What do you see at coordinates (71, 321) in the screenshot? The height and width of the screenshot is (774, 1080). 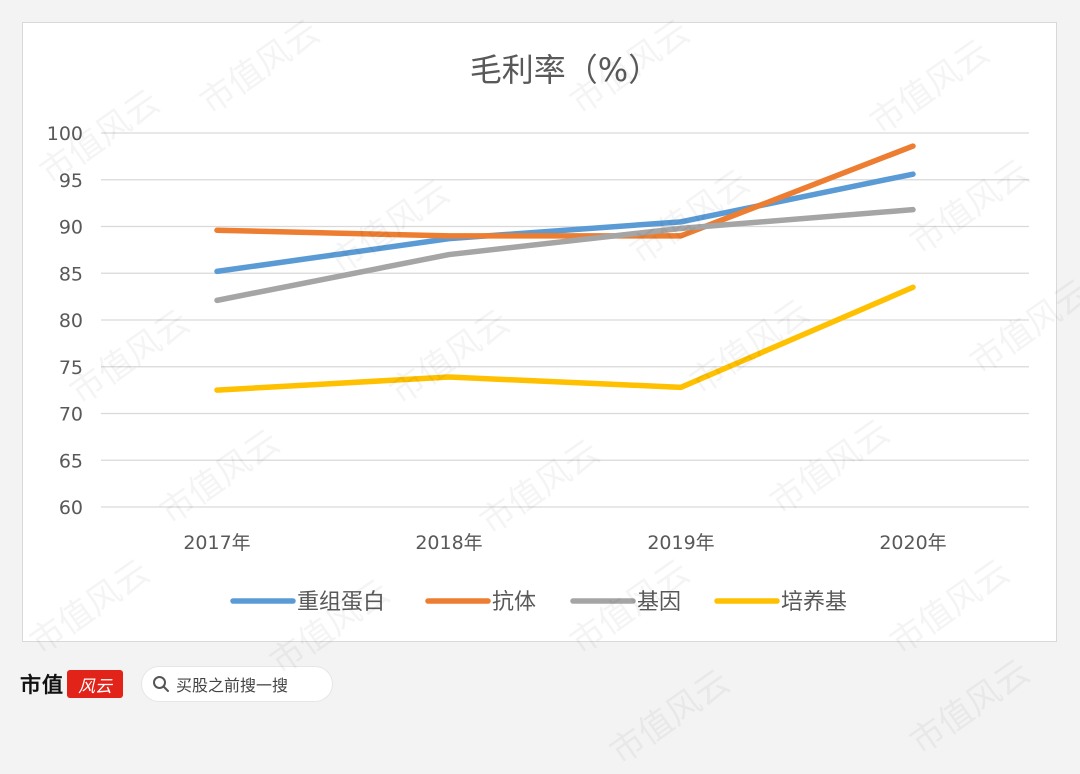 I see `y-tick-label: 80` at bounding box center [71, 321].